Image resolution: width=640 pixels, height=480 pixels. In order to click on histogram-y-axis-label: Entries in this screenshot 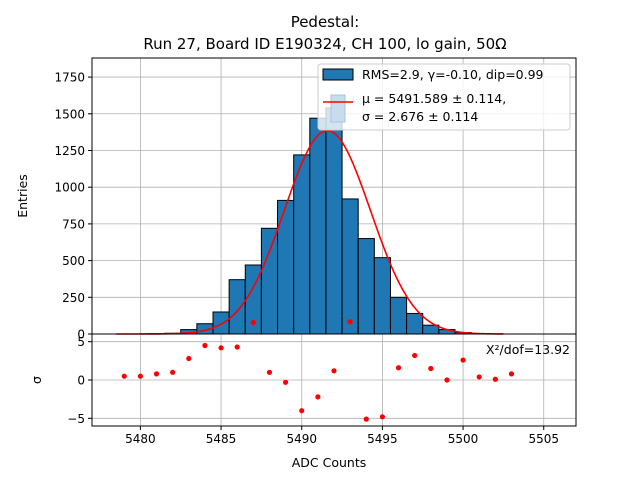, I will do `click(22, 196)`.